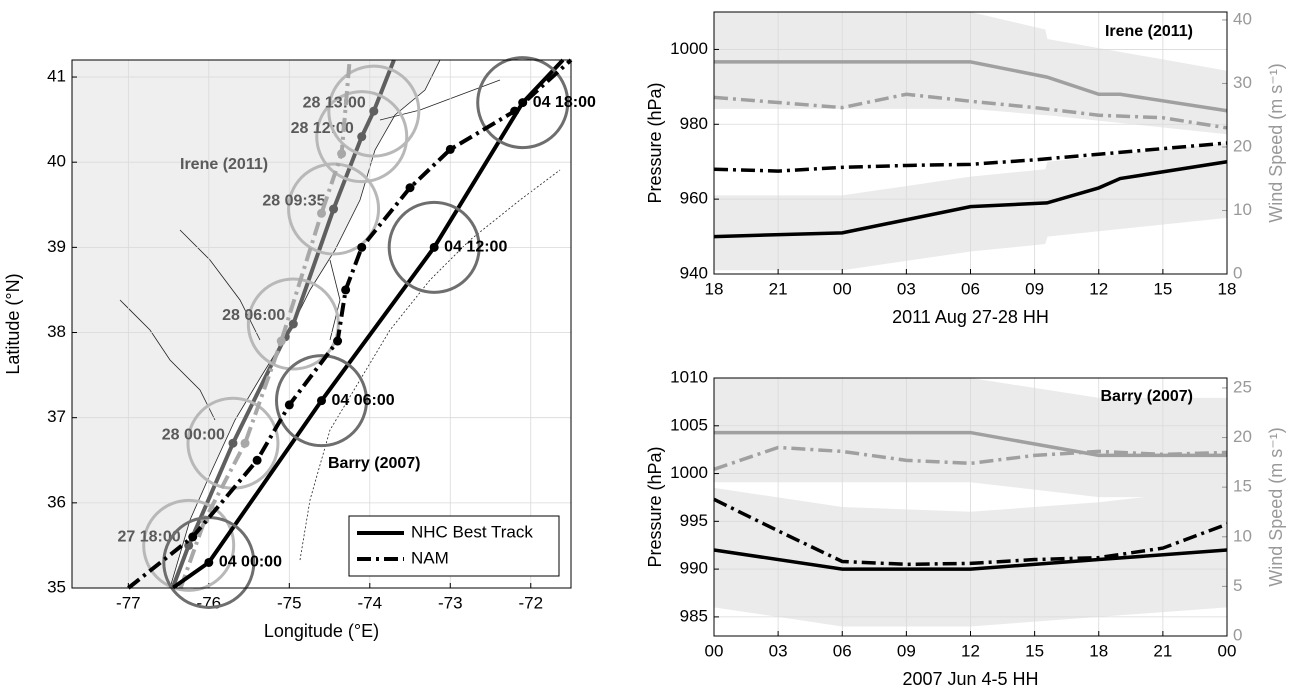  What do you see at coordinates (56, 246) in the screenshot?
I see `y-tick-label: 39` at bounding box center [56, 246].